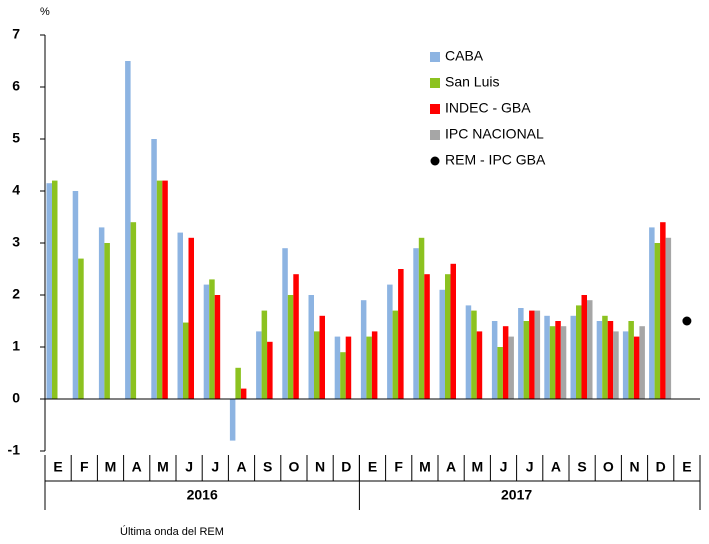 This screenshot has width=709, height=544. I want to click on rem-point, so click(687, 321).